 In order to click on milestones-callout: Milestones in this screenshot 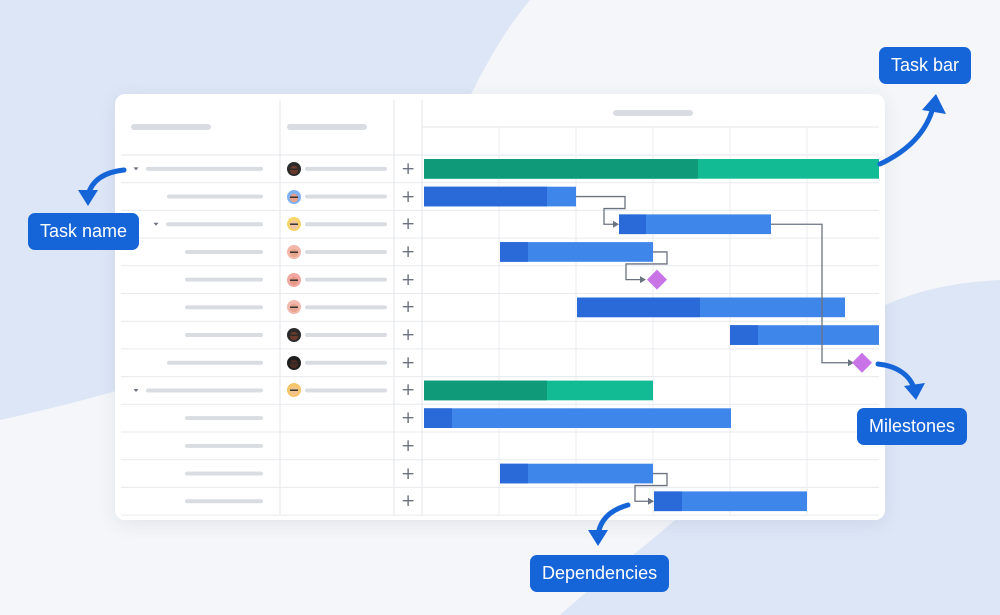, I will do `click(912, 426)`.